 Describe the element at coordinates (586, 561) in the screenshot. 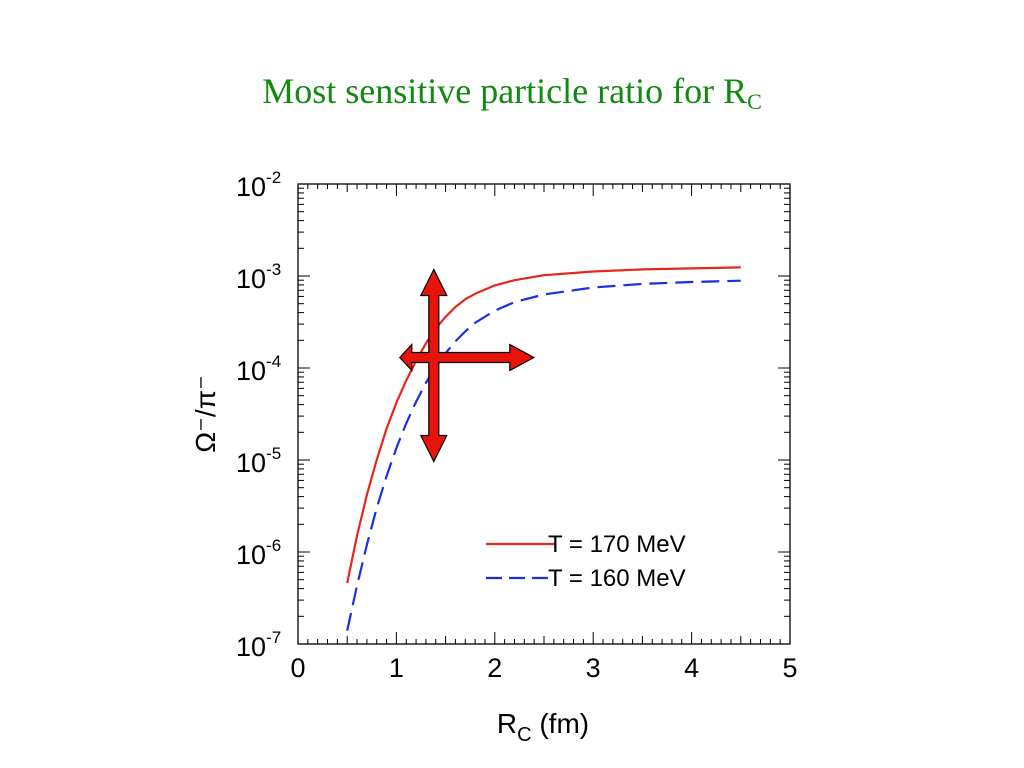

I see `legend-layer: T = 170 MeV T = 160 MeV` at that location.